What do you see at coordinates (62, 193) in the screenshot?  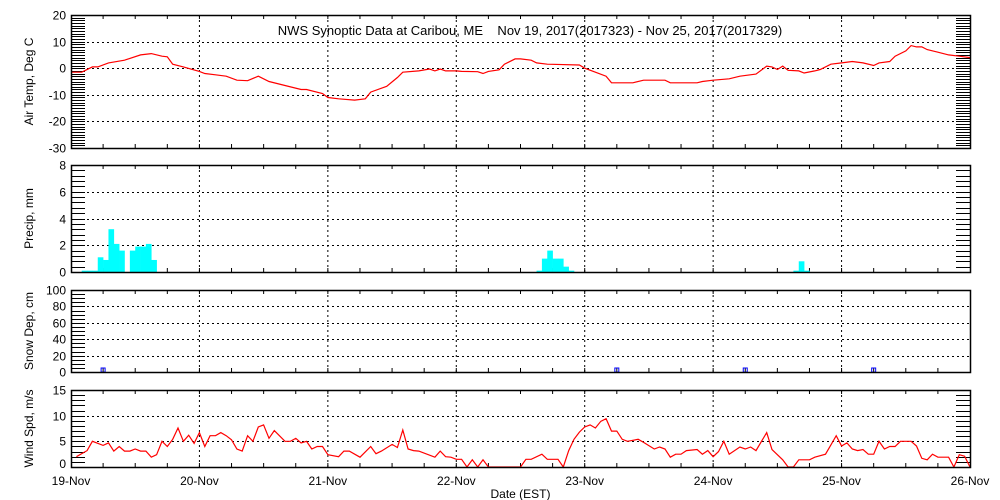 I see `y-tick-label: 6` at bounding box center [62, 193].